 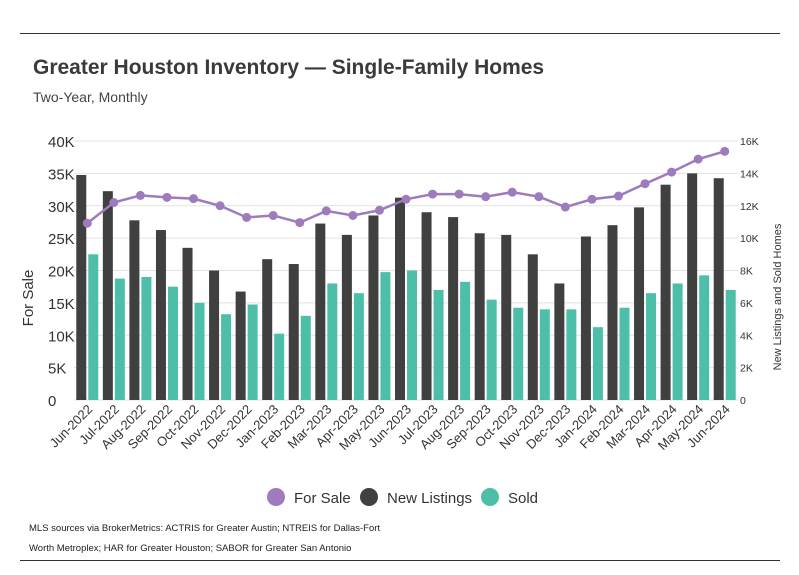 What do you see at coordinates (749, 142) in the screenshot?
I see `y-tick-label-right: 16K` at bounding box center [749, 142].